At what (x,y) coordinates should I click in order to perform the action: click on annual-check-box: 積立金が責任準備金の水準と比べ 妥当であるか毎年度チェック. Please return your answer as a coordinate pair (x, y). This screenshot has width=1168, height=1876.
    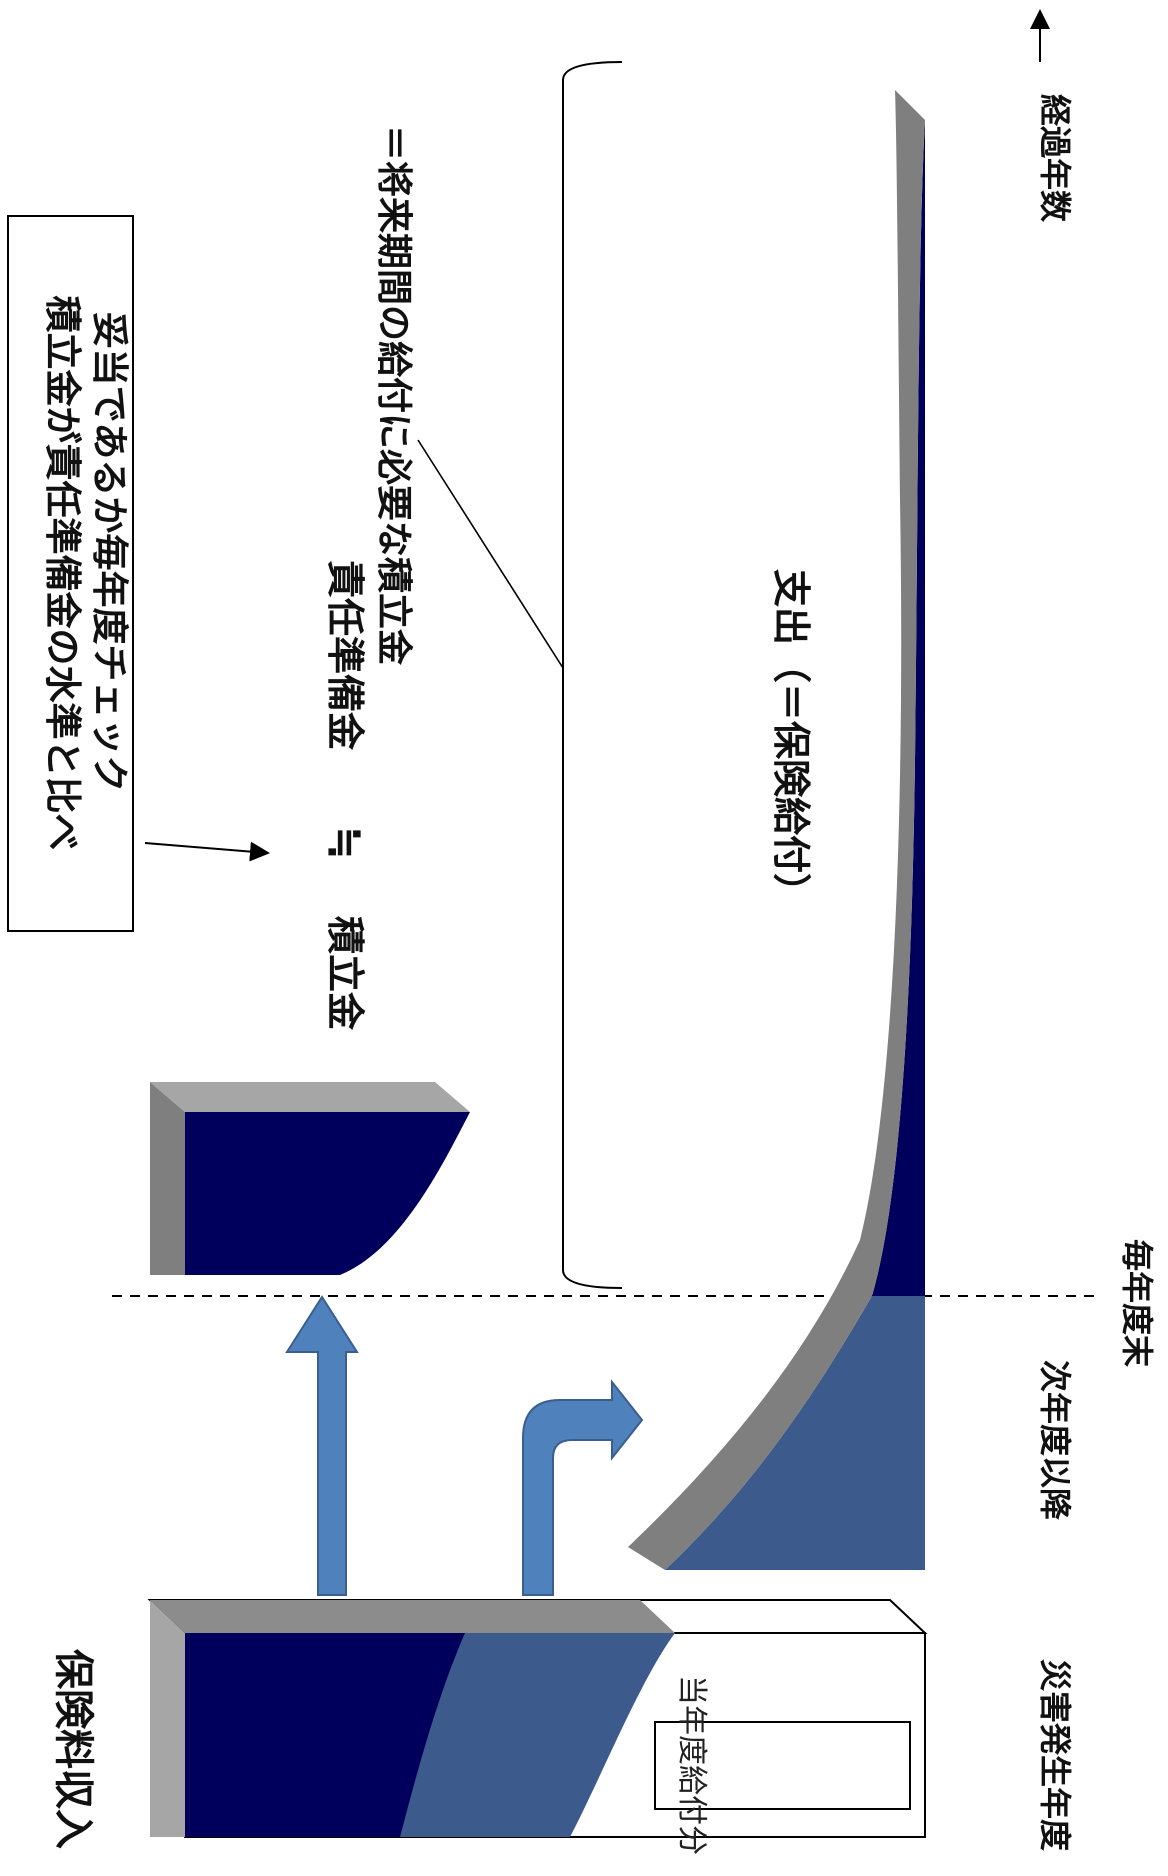
    Looking at the image, I should click on (70, 573).